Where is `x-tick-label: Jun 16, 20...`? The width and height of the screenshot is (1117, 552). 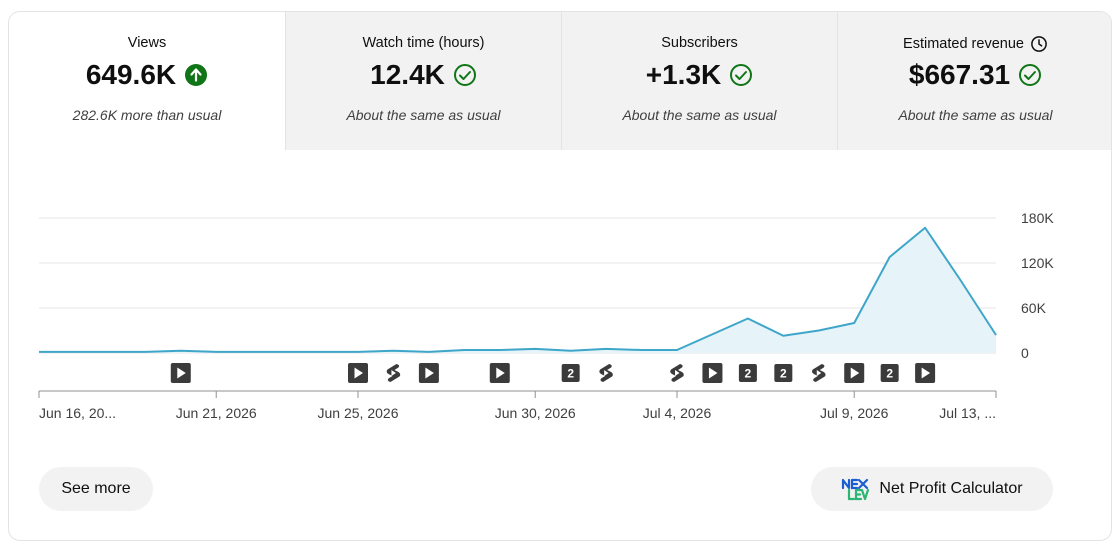 x-tick-label: Jun 16, 20... is located at coordinates (77, 413).